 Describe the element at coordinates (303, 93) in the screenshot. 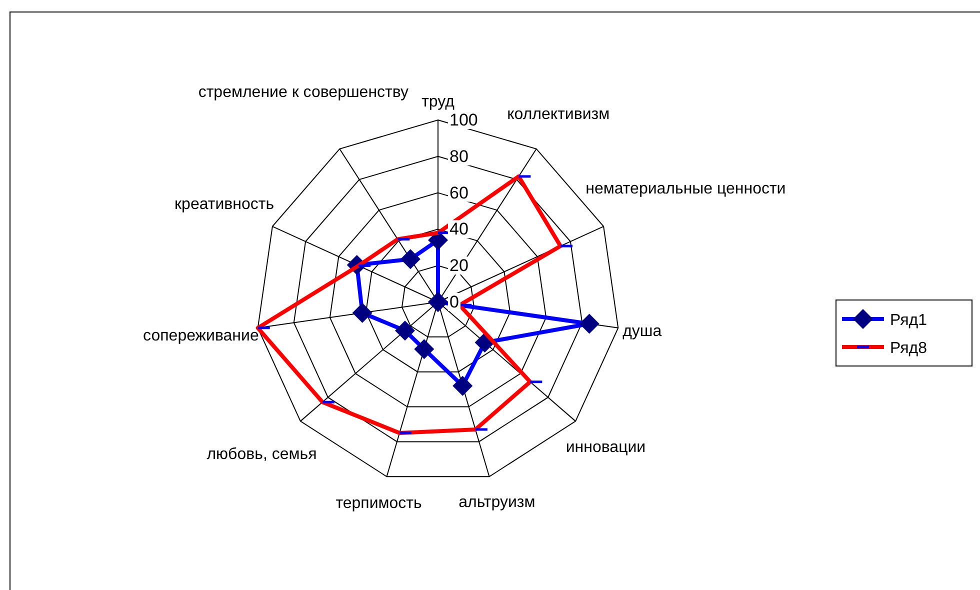

I see `spoke-label: стремление к совершенству` at that location.